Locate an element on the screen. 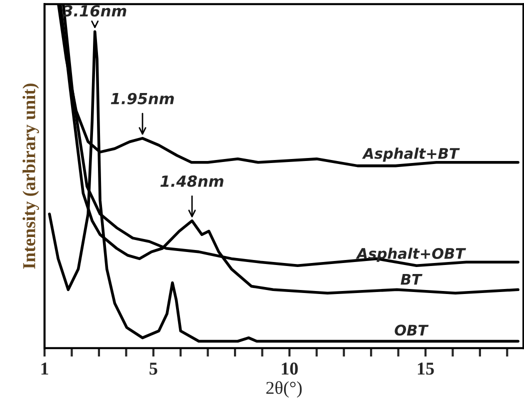  annotation: 1.48nm is located at coordinates (192, 181).